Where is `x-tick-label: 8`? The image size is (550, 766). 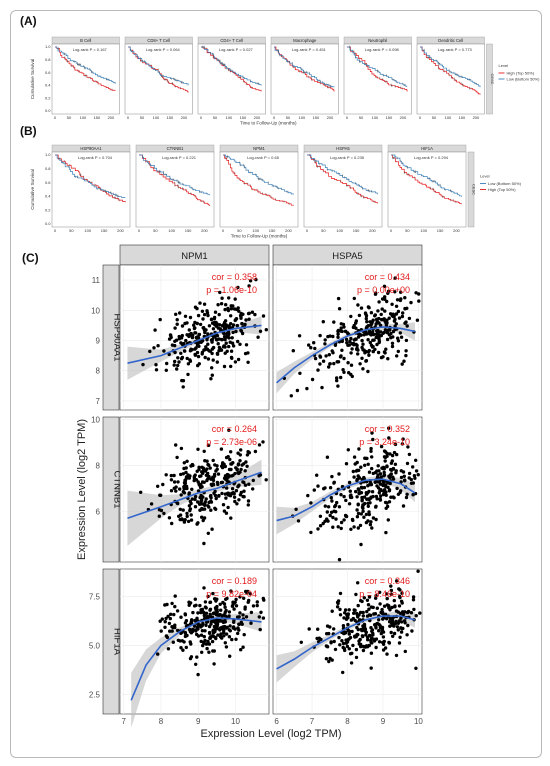
x-tick-label: 8 is located at coordinates (347, 721).